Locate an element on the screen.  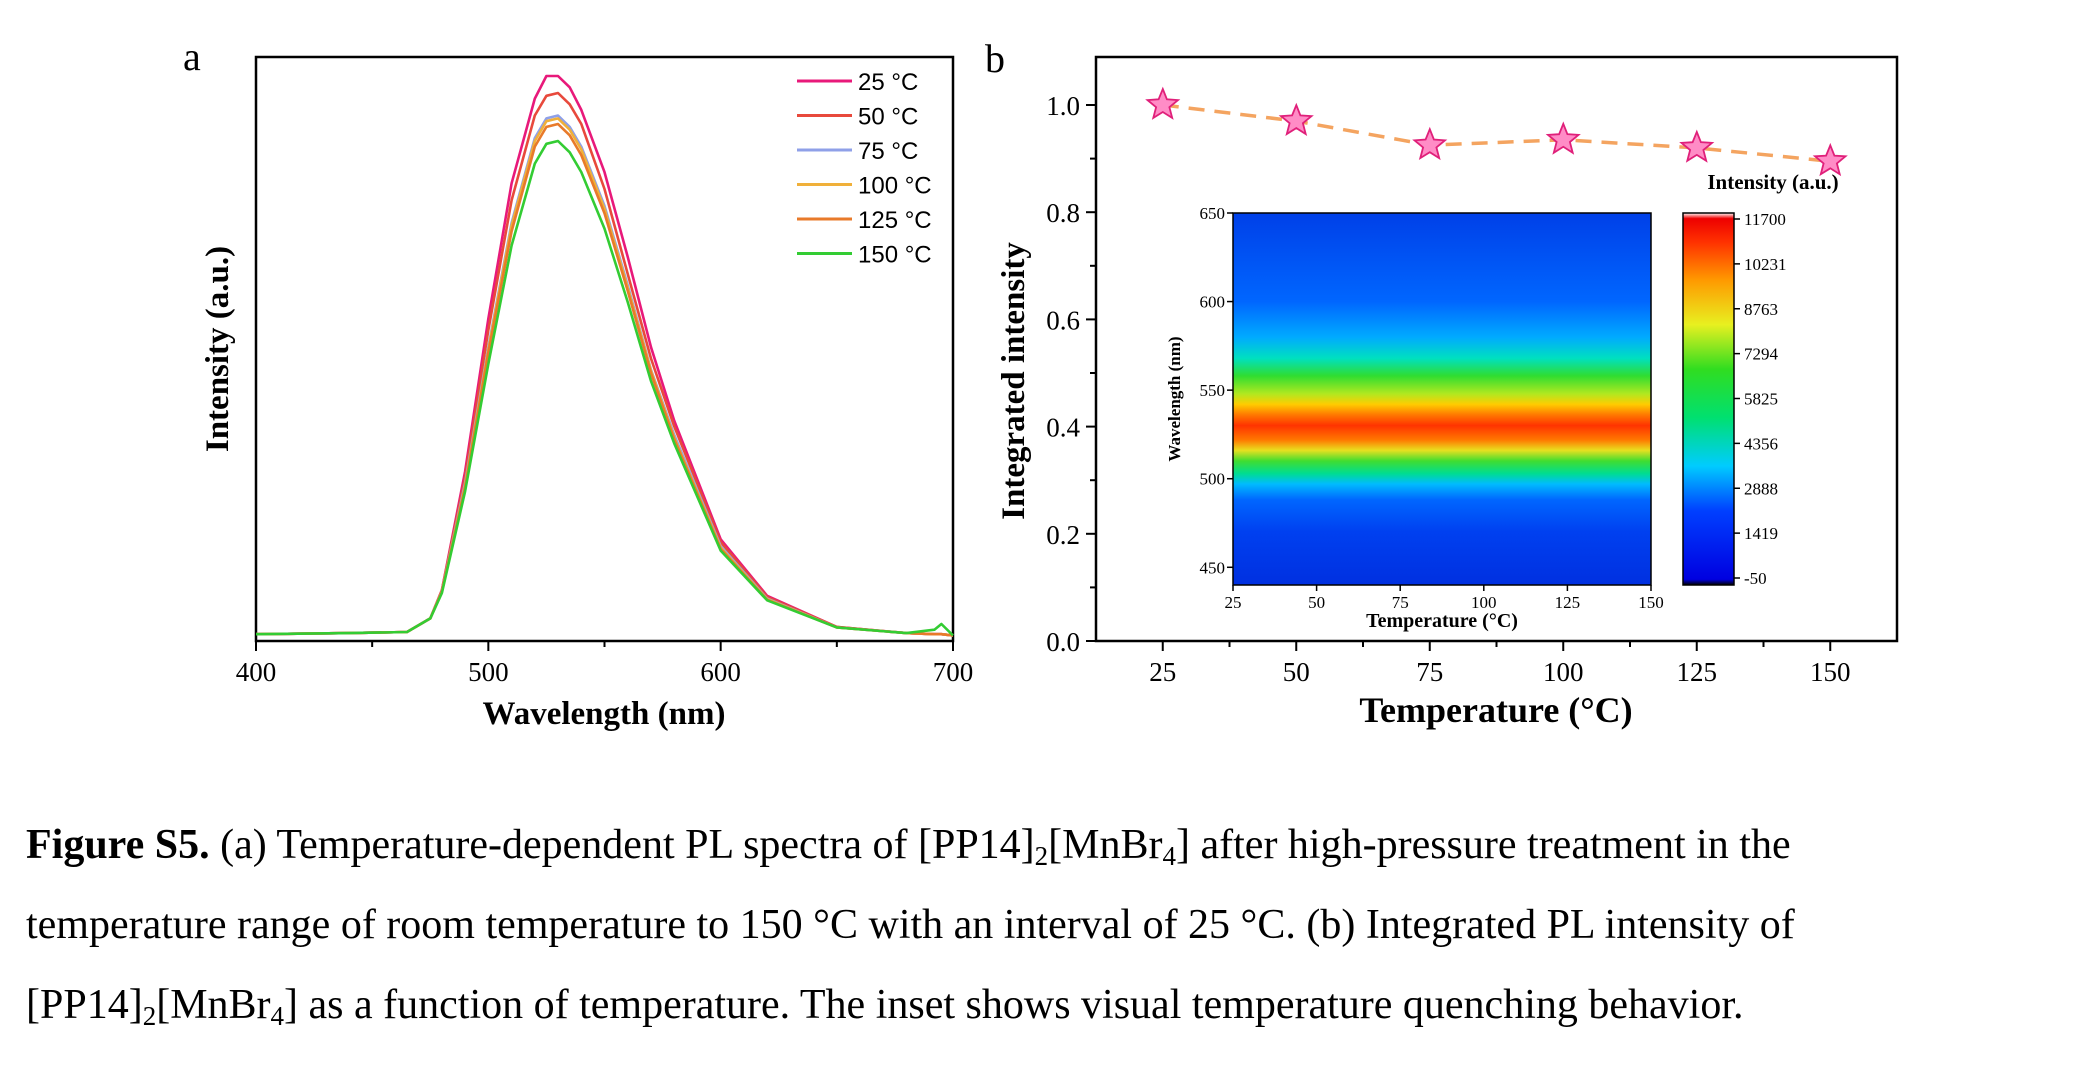
x-tick-label: 700 is located at coordinates (953, 672).